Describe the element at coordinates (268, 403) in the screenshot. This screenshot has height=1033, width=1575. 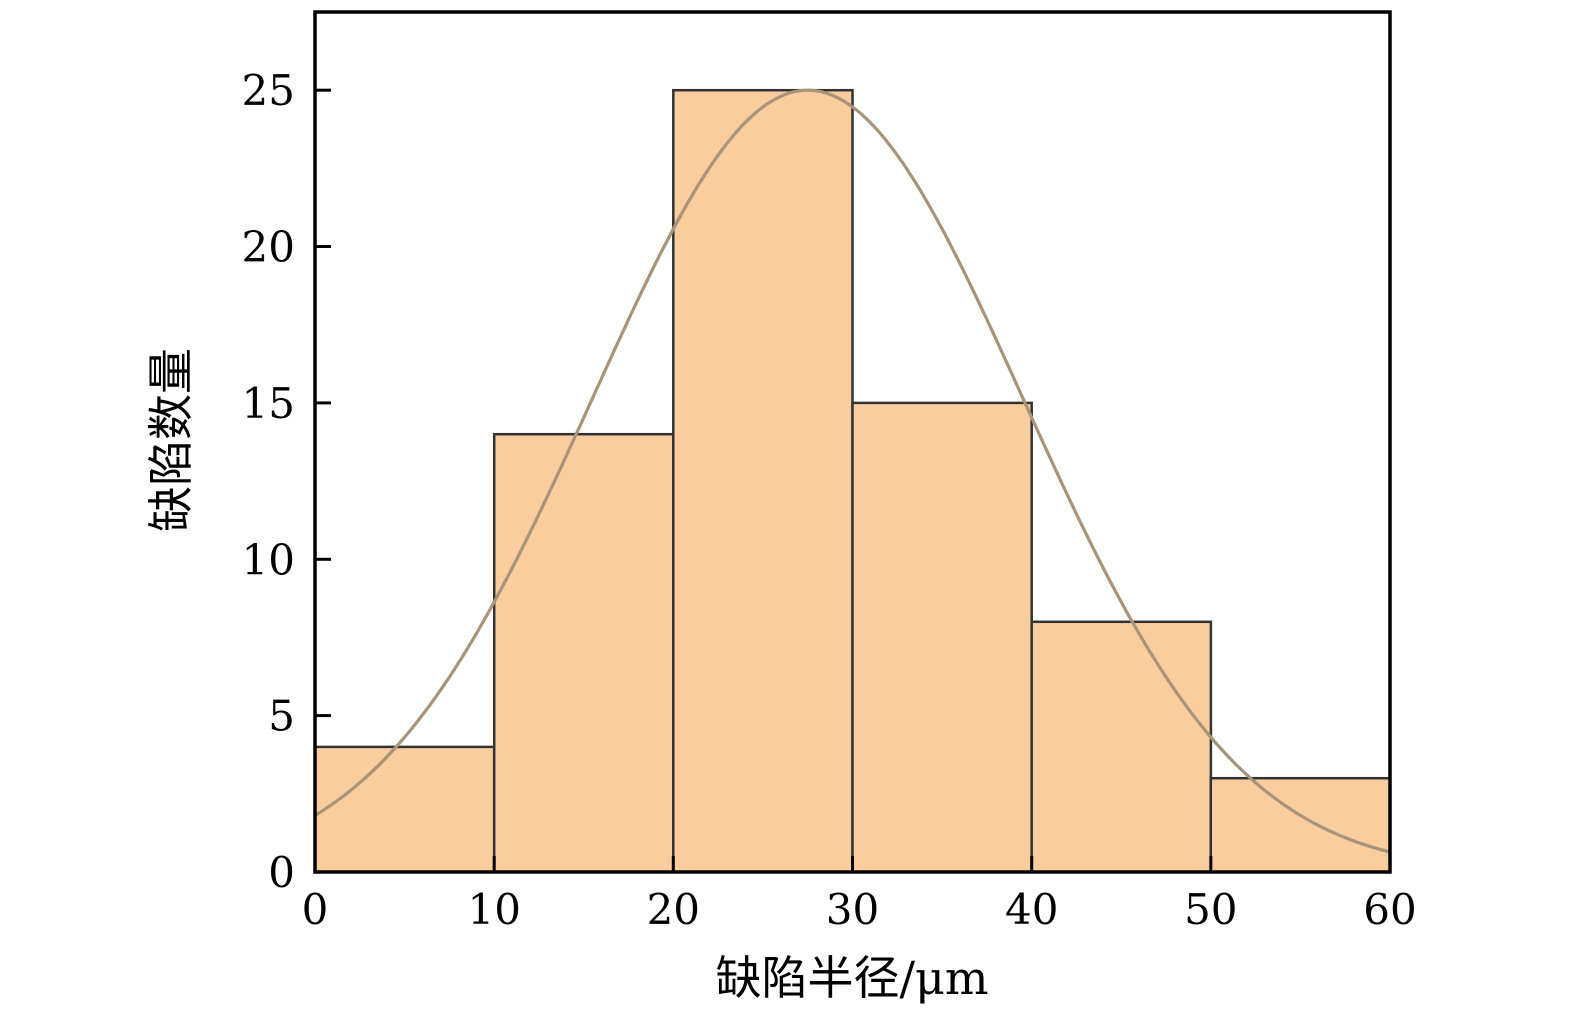
I see `y-tick-label: 15` at that location.